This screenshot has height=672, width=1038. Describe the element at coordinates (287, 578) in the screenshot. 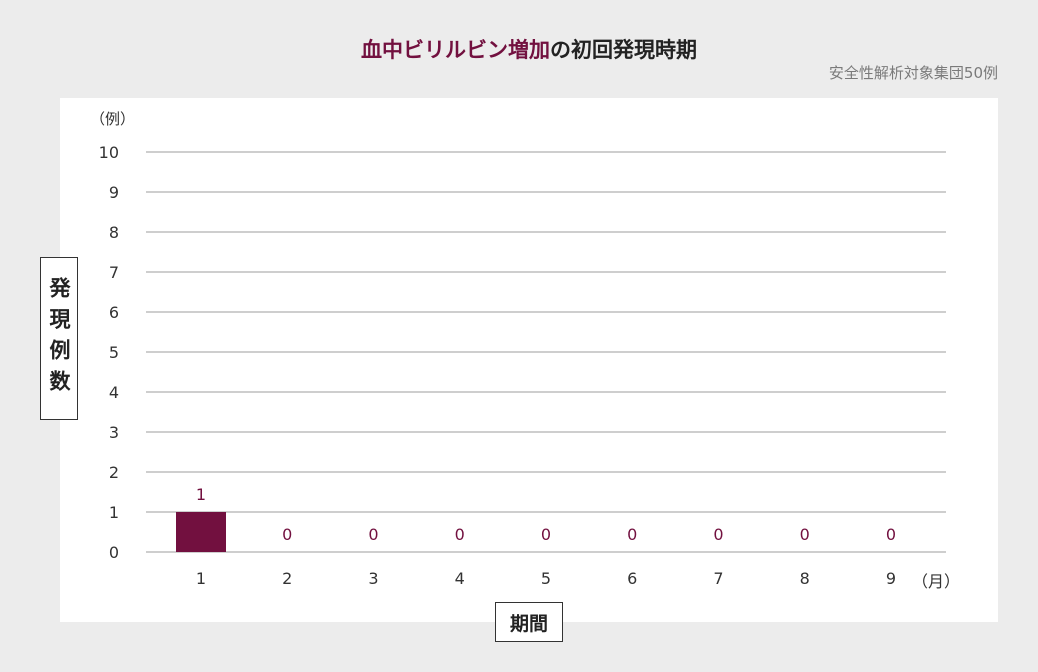

I see `x-tick-label: 2` at that location.